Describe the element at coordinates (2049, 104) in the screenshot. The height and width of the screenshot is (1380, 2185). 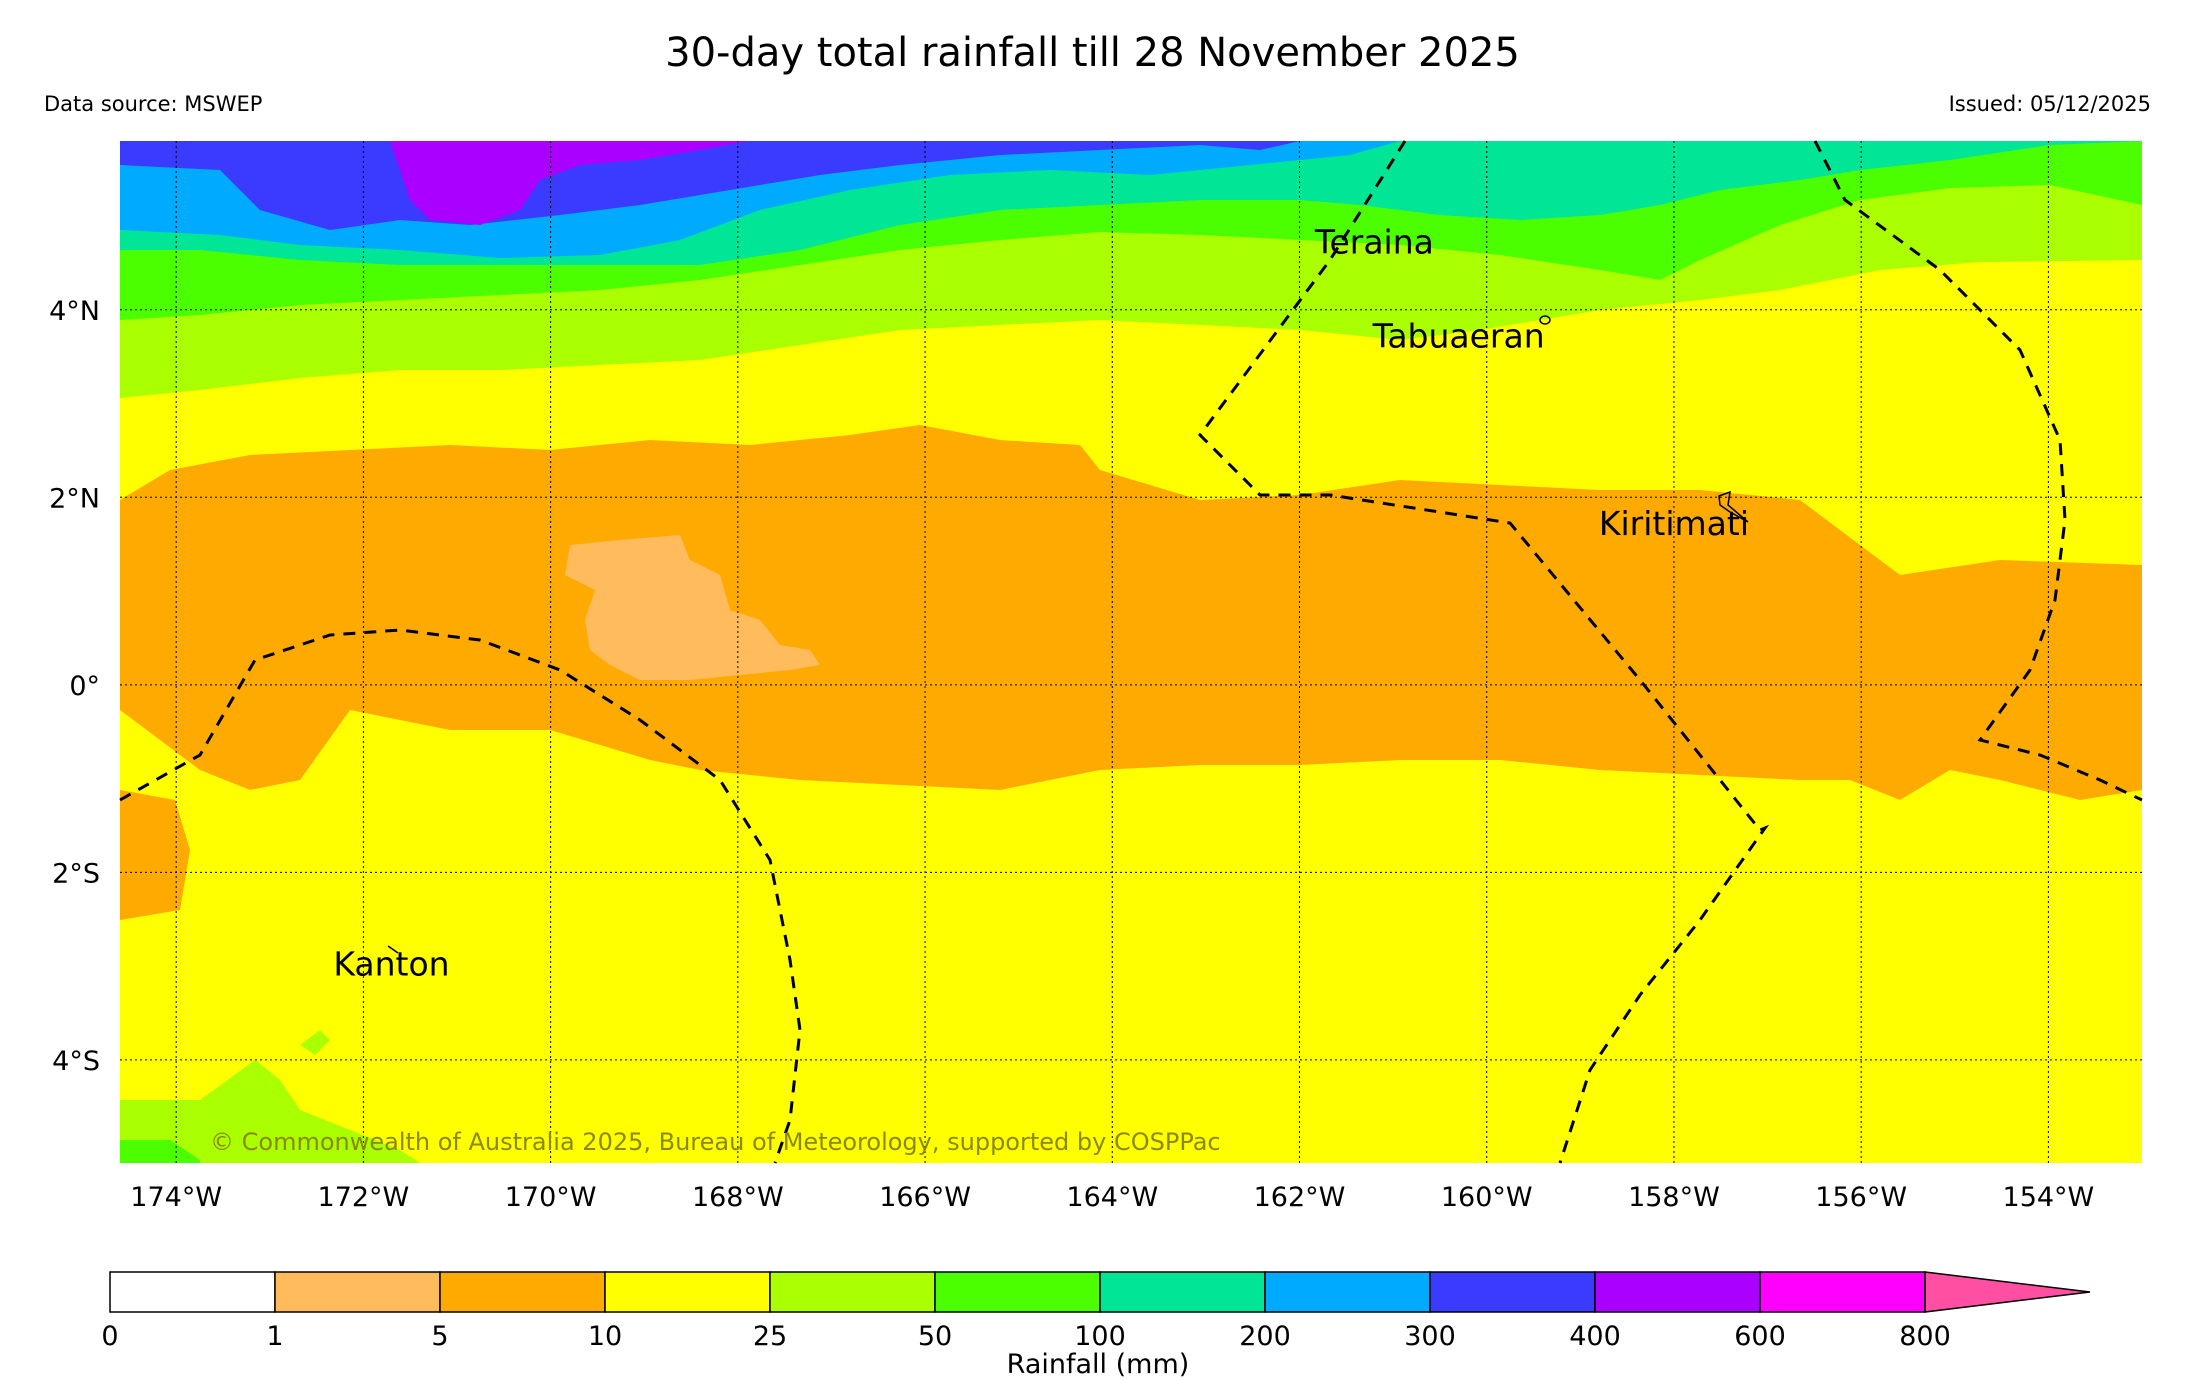
I see `issued-date: Issued: 05/12/2025` at that location.